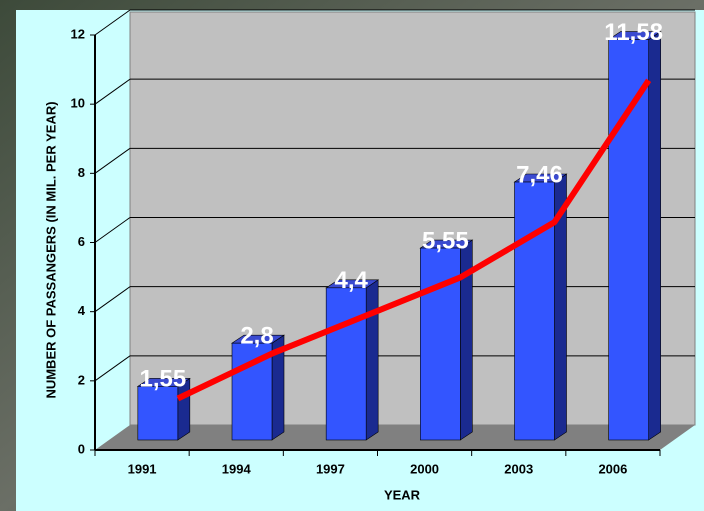 The image size is (704, 511). I want to click on value-label: 2,8, so click(256, 336).